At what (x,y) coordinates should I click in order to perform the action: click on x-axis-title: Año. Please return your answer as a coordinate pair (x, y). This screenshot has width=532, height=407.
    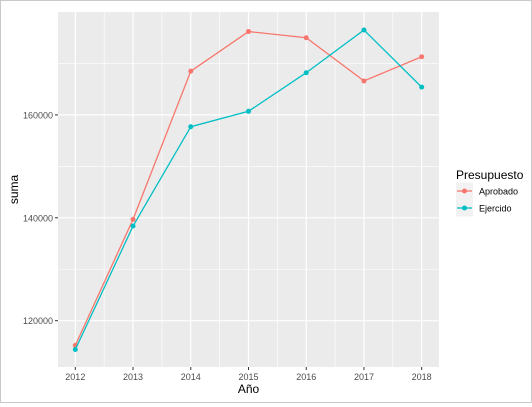
    Looking at the image, I should click on (249, 389).